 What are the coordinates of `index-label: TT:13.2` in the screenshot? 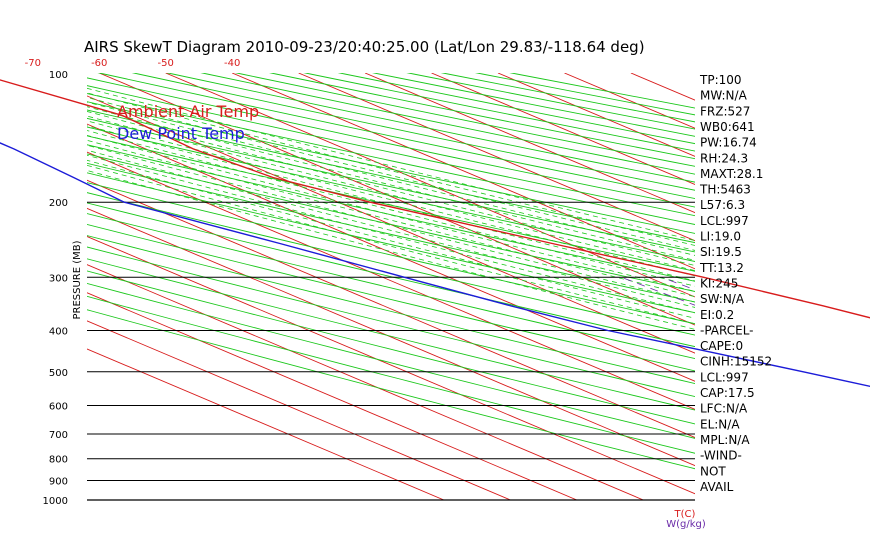 It's located at (721, 268).